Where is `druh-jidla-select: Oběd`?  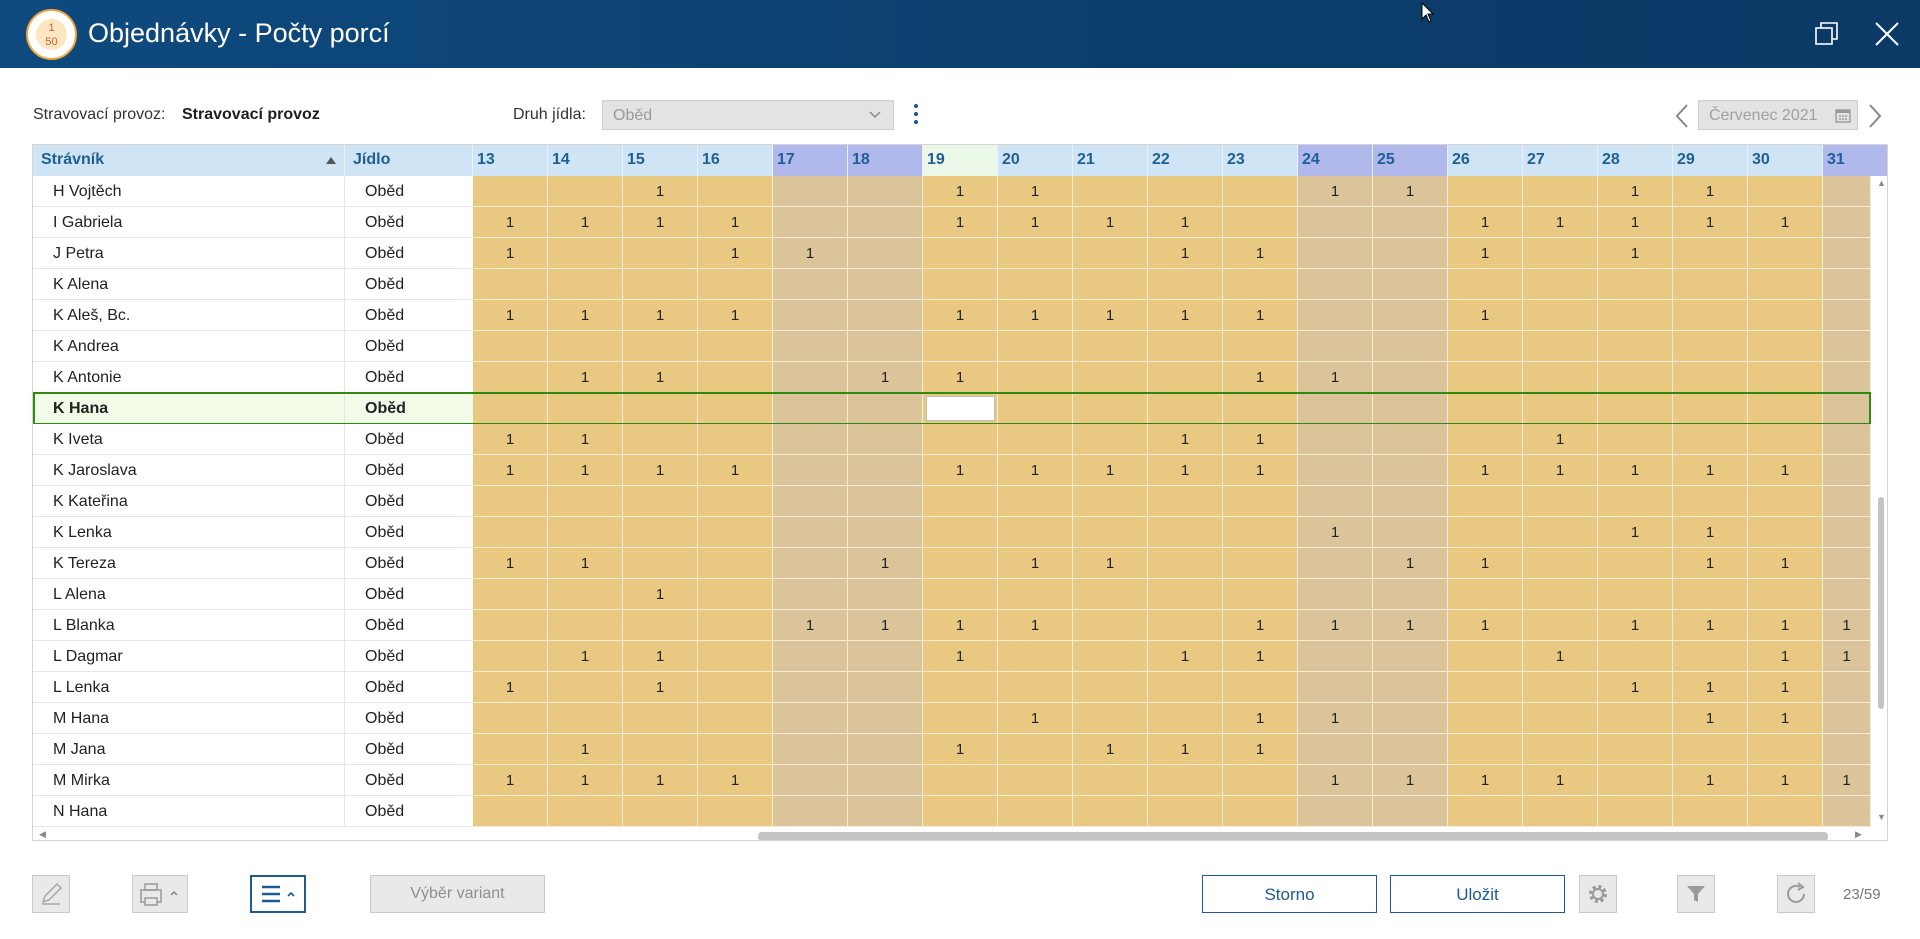 druh-jidla-select: Oběd is located at coordinates (748, 115).